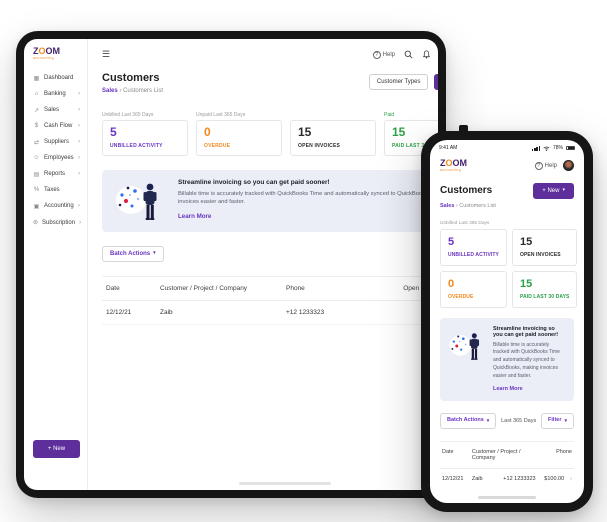 This screenshot has width=607, height=522. I want to click on table-header-row: Date Customer / Project / Company Phone, so click(507, 454).